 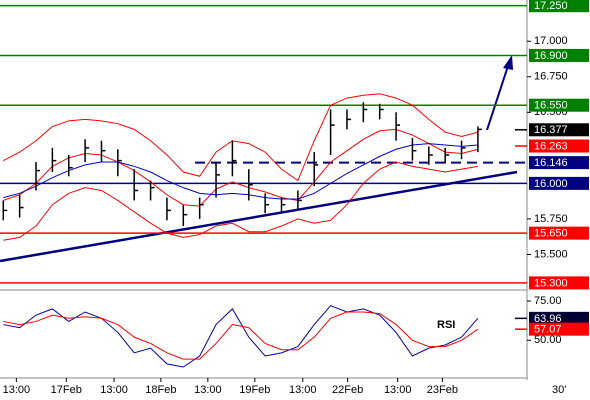 I want to click on level-label: 15.650, so click(x=551, y=234).